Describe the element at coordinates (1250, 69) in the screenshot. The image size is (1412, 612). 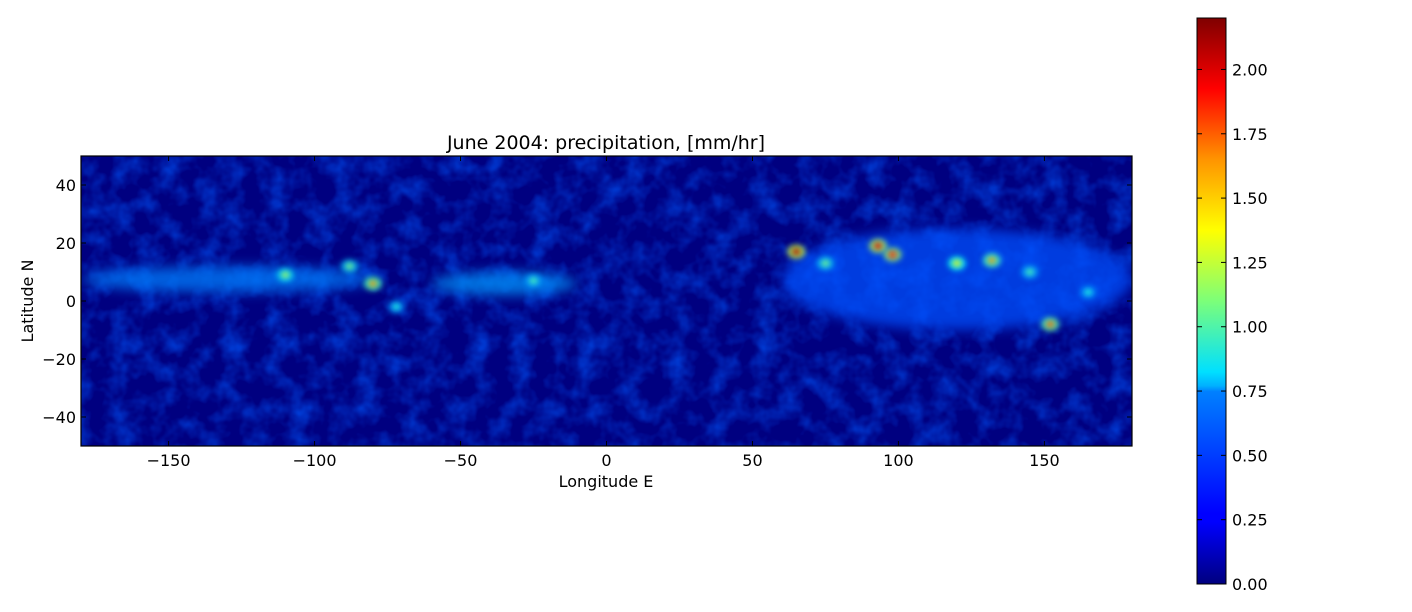
I see `colorbar-tick-label: 2.00` at that location.